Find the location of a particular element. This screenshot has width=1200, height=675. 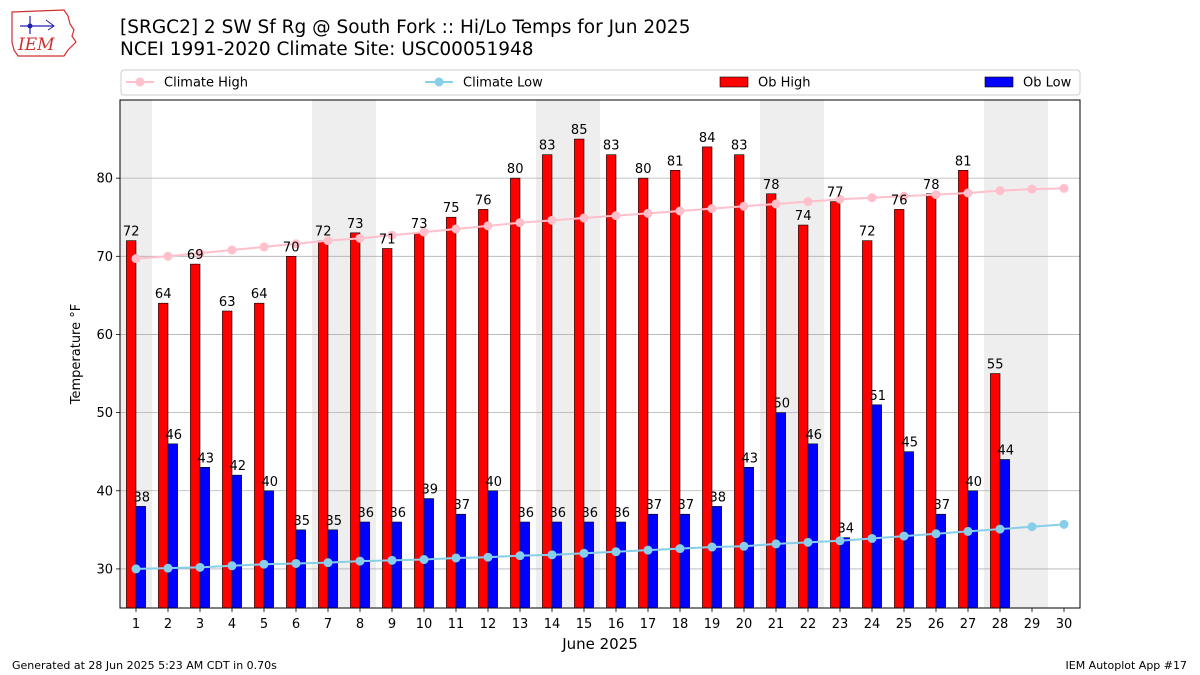

ob-low-label: 42 is located at coordinates (238, 466).